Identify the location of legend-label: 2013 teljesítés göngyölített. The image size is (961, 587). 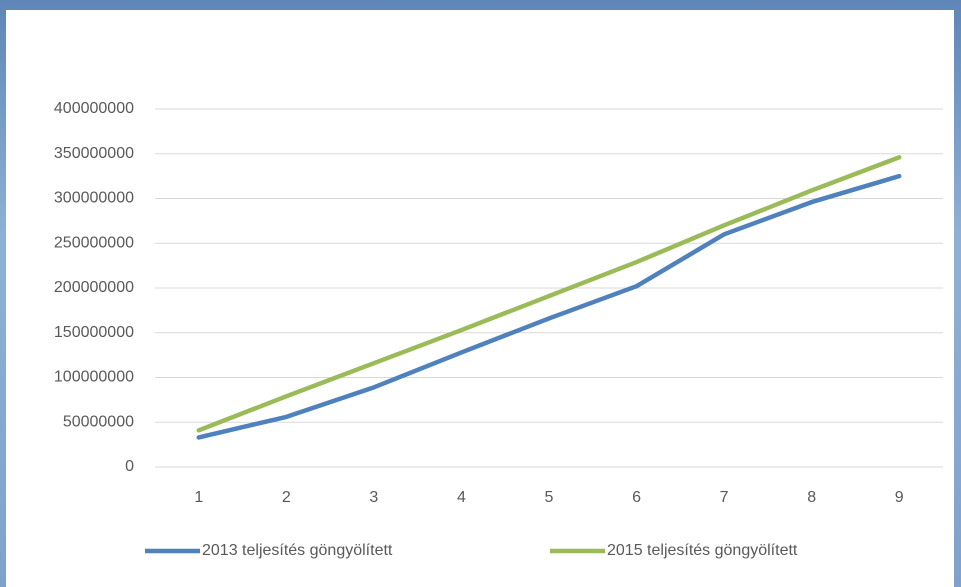
(297, 550).